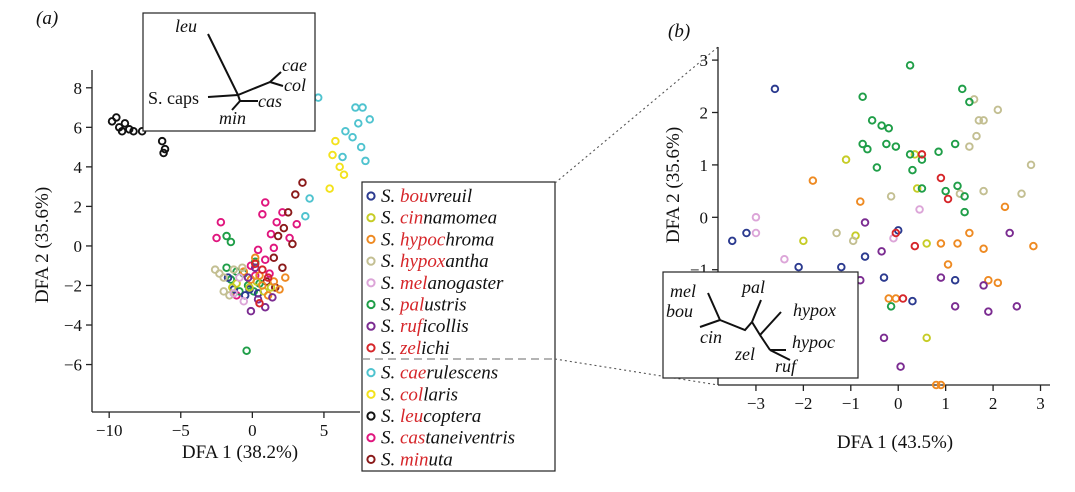  I want to click on b-y-tick-label-2: 1, so click(704, 165).